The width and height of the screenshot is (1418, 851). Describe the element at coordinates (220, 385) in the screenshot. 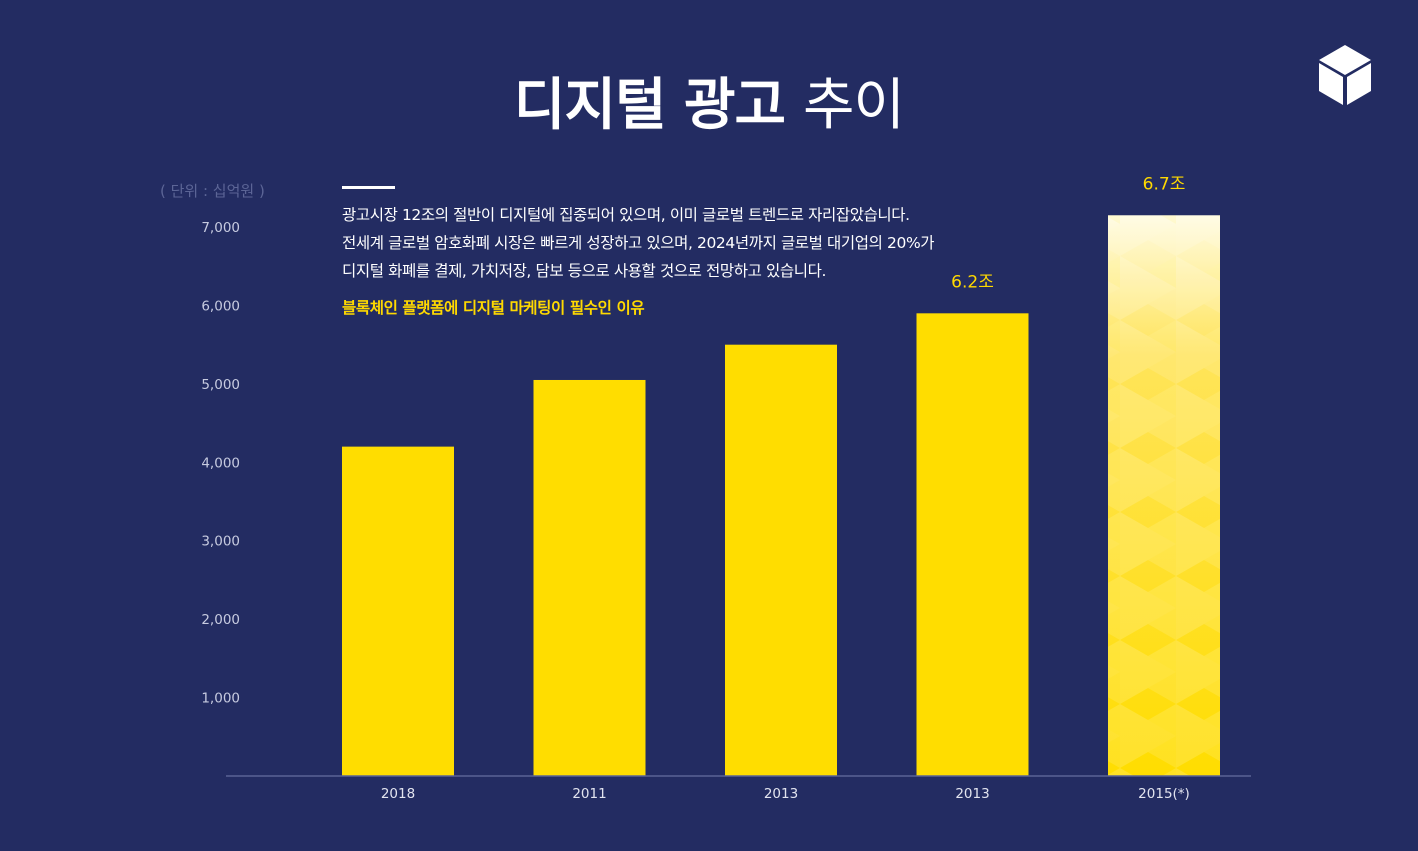

I see `y-tick-label: 5,000` at that location.